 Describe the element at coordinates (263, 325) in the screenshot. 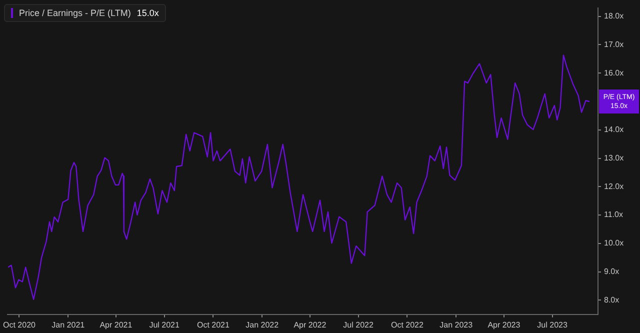

I see `x-tick-label: Jan 2022` at that location.